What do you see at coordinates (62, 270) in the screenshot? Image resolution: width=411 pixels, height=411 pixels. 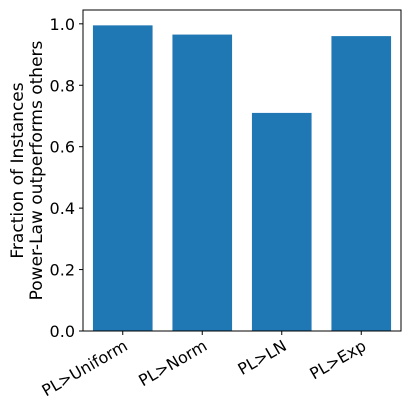 I see `y-tick-label-1: 0.2` at bounding box center [62, 270].